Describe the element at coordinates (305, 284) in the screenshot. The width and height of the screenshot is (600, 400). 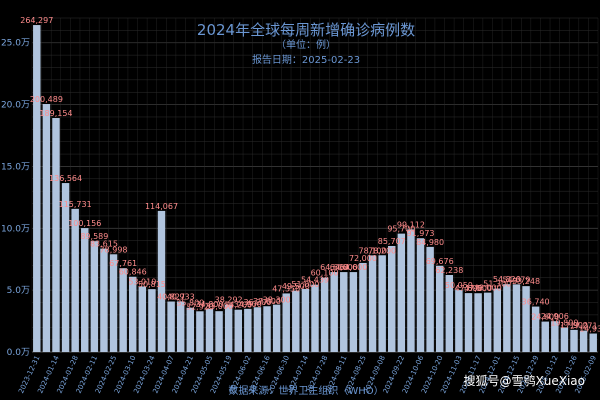
I see `bar-value-label: 51,000` at that location.